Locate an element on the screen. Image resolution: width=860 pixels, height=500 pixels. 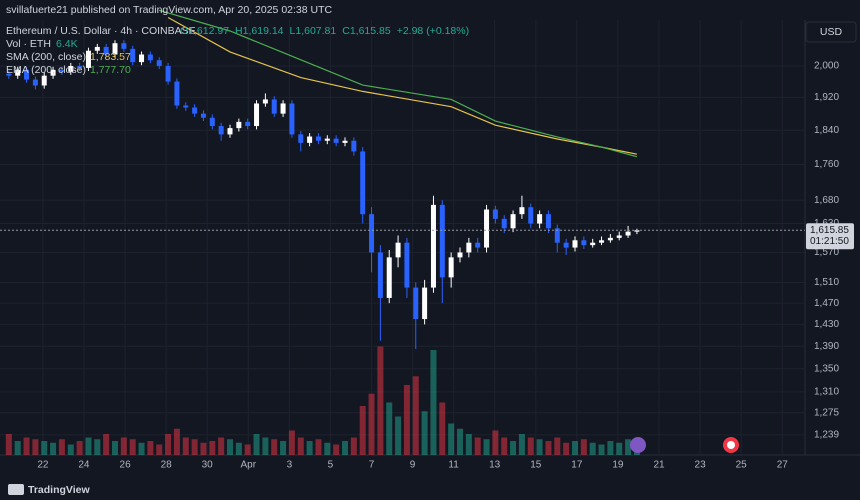
x-tick-label: 27 is located at coordinates (783, 465).